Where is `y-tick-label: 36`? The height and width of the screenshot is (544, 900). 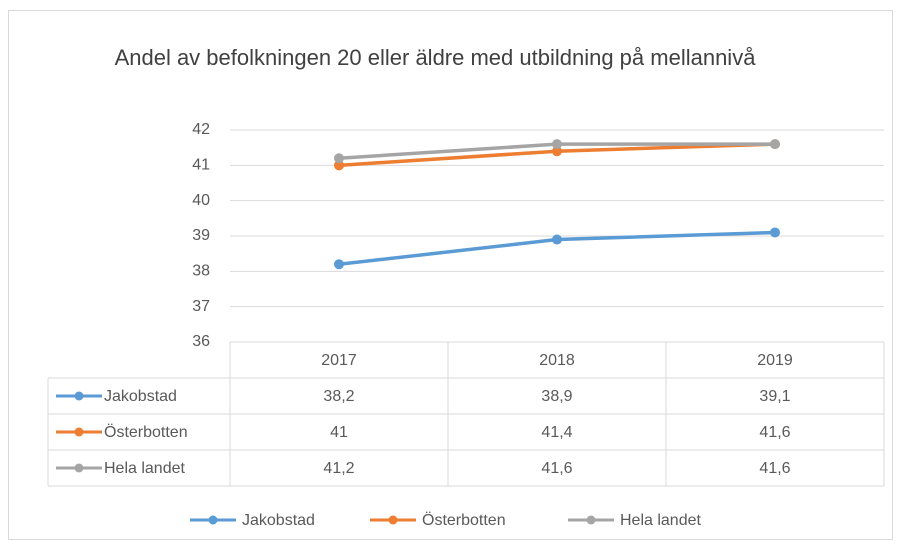 y-tick-label: 36 is located at coordinates (201, 341).